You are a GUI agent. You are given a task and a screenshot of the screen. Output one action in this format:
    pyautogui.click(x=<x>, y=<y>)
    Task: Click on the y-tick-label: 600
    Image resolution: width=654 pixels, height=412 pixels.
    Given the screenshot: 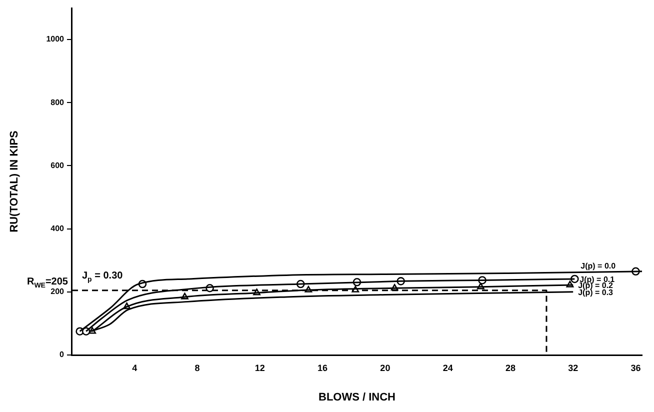 What is the action you would take?
    pyautogui.click(x=57, y=165)
    